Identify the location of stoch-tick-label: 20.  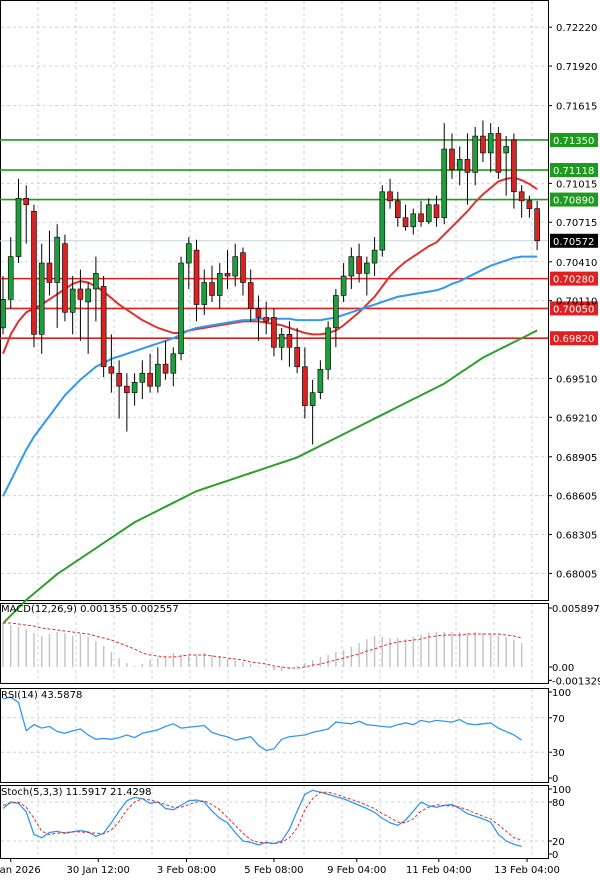
(558, 842).